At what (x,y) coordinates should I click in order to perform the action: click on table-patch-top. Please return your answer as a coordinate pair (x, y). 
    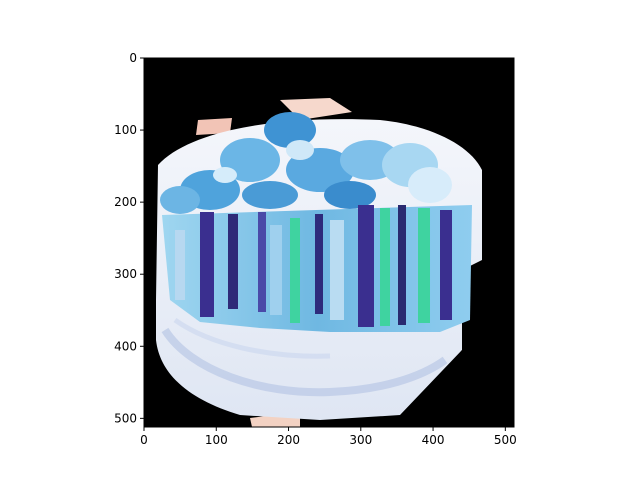
    Looking at the image, I should click on (214, 126).